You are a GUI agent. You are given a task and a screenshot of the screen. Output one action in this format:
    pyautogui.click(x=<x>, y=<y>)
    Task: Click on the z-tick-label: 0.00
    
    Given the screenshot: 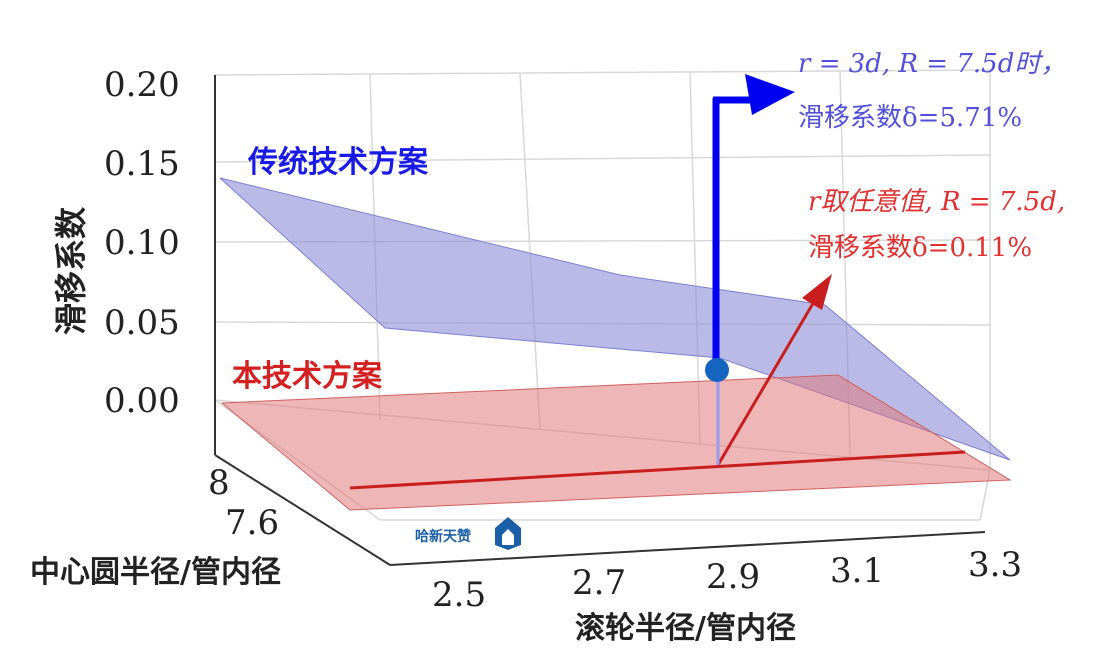 What is the action you would take?
    pyautogui.click(x=142, y=401)
    